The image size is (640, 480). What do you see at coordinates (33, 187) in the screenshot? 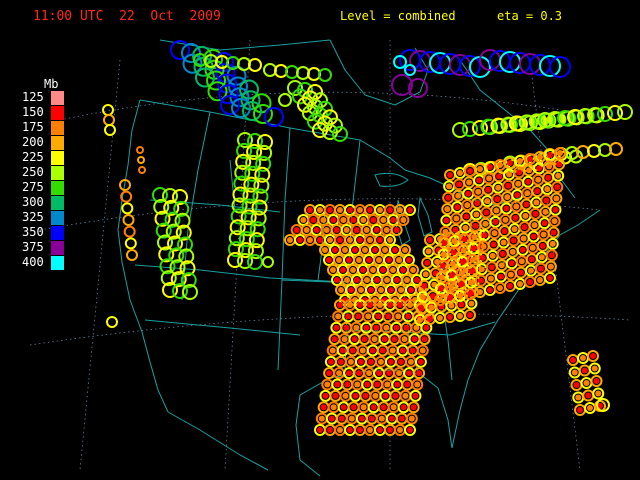
I see `legend-label-275: 275` at bounding box center [33, 187].